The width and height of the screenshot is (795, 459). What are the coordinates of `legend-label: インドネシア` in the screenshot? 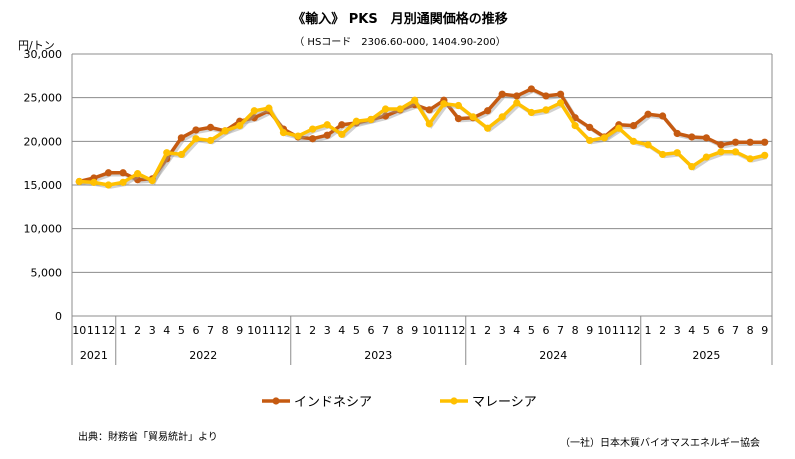 It's located at (333, 402).